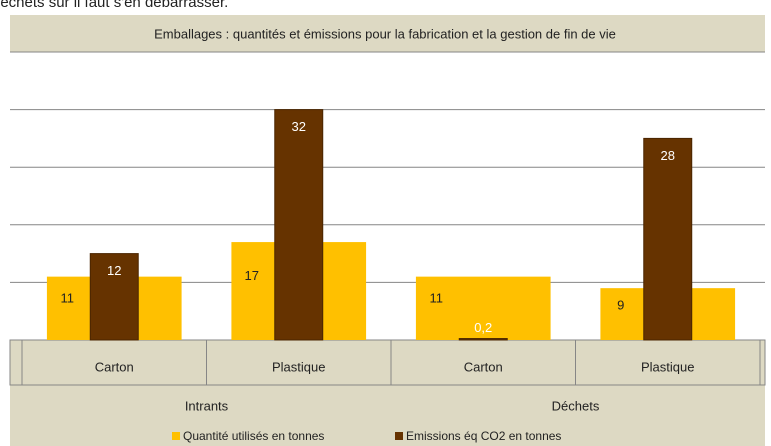 The image size is (771, 446). I want to click on legend-label: Emissions éq CO2 en tonnes, so click(483, 436).